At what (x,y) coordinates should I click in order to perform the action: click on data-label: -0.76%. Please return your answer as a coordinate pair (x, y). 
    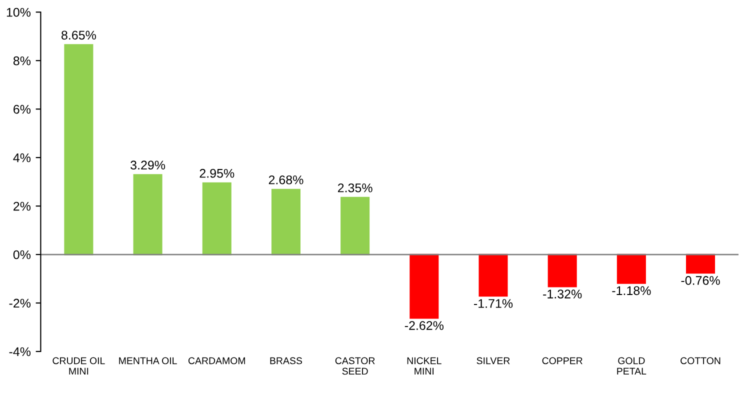
    Looking at the image, I should click on (700, 280).